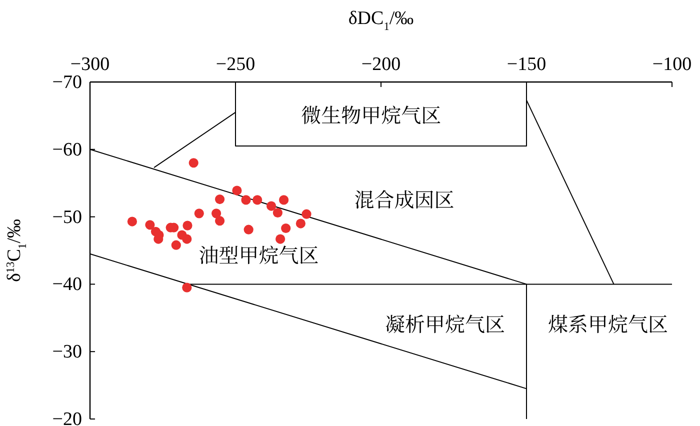 The height and width of the screenshot is (426, 700). I want to click on x-tick-label: −200, so click(381, 64).